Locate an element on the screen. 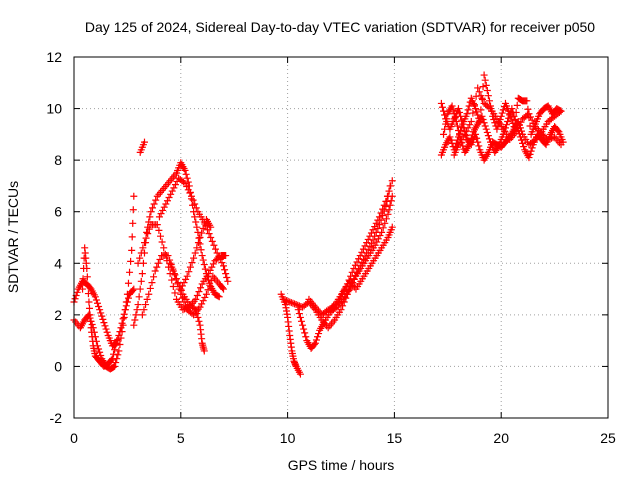 This screenshot has height=480, width=640. y-tick-label: 2 is located at coordinates (58, 315).